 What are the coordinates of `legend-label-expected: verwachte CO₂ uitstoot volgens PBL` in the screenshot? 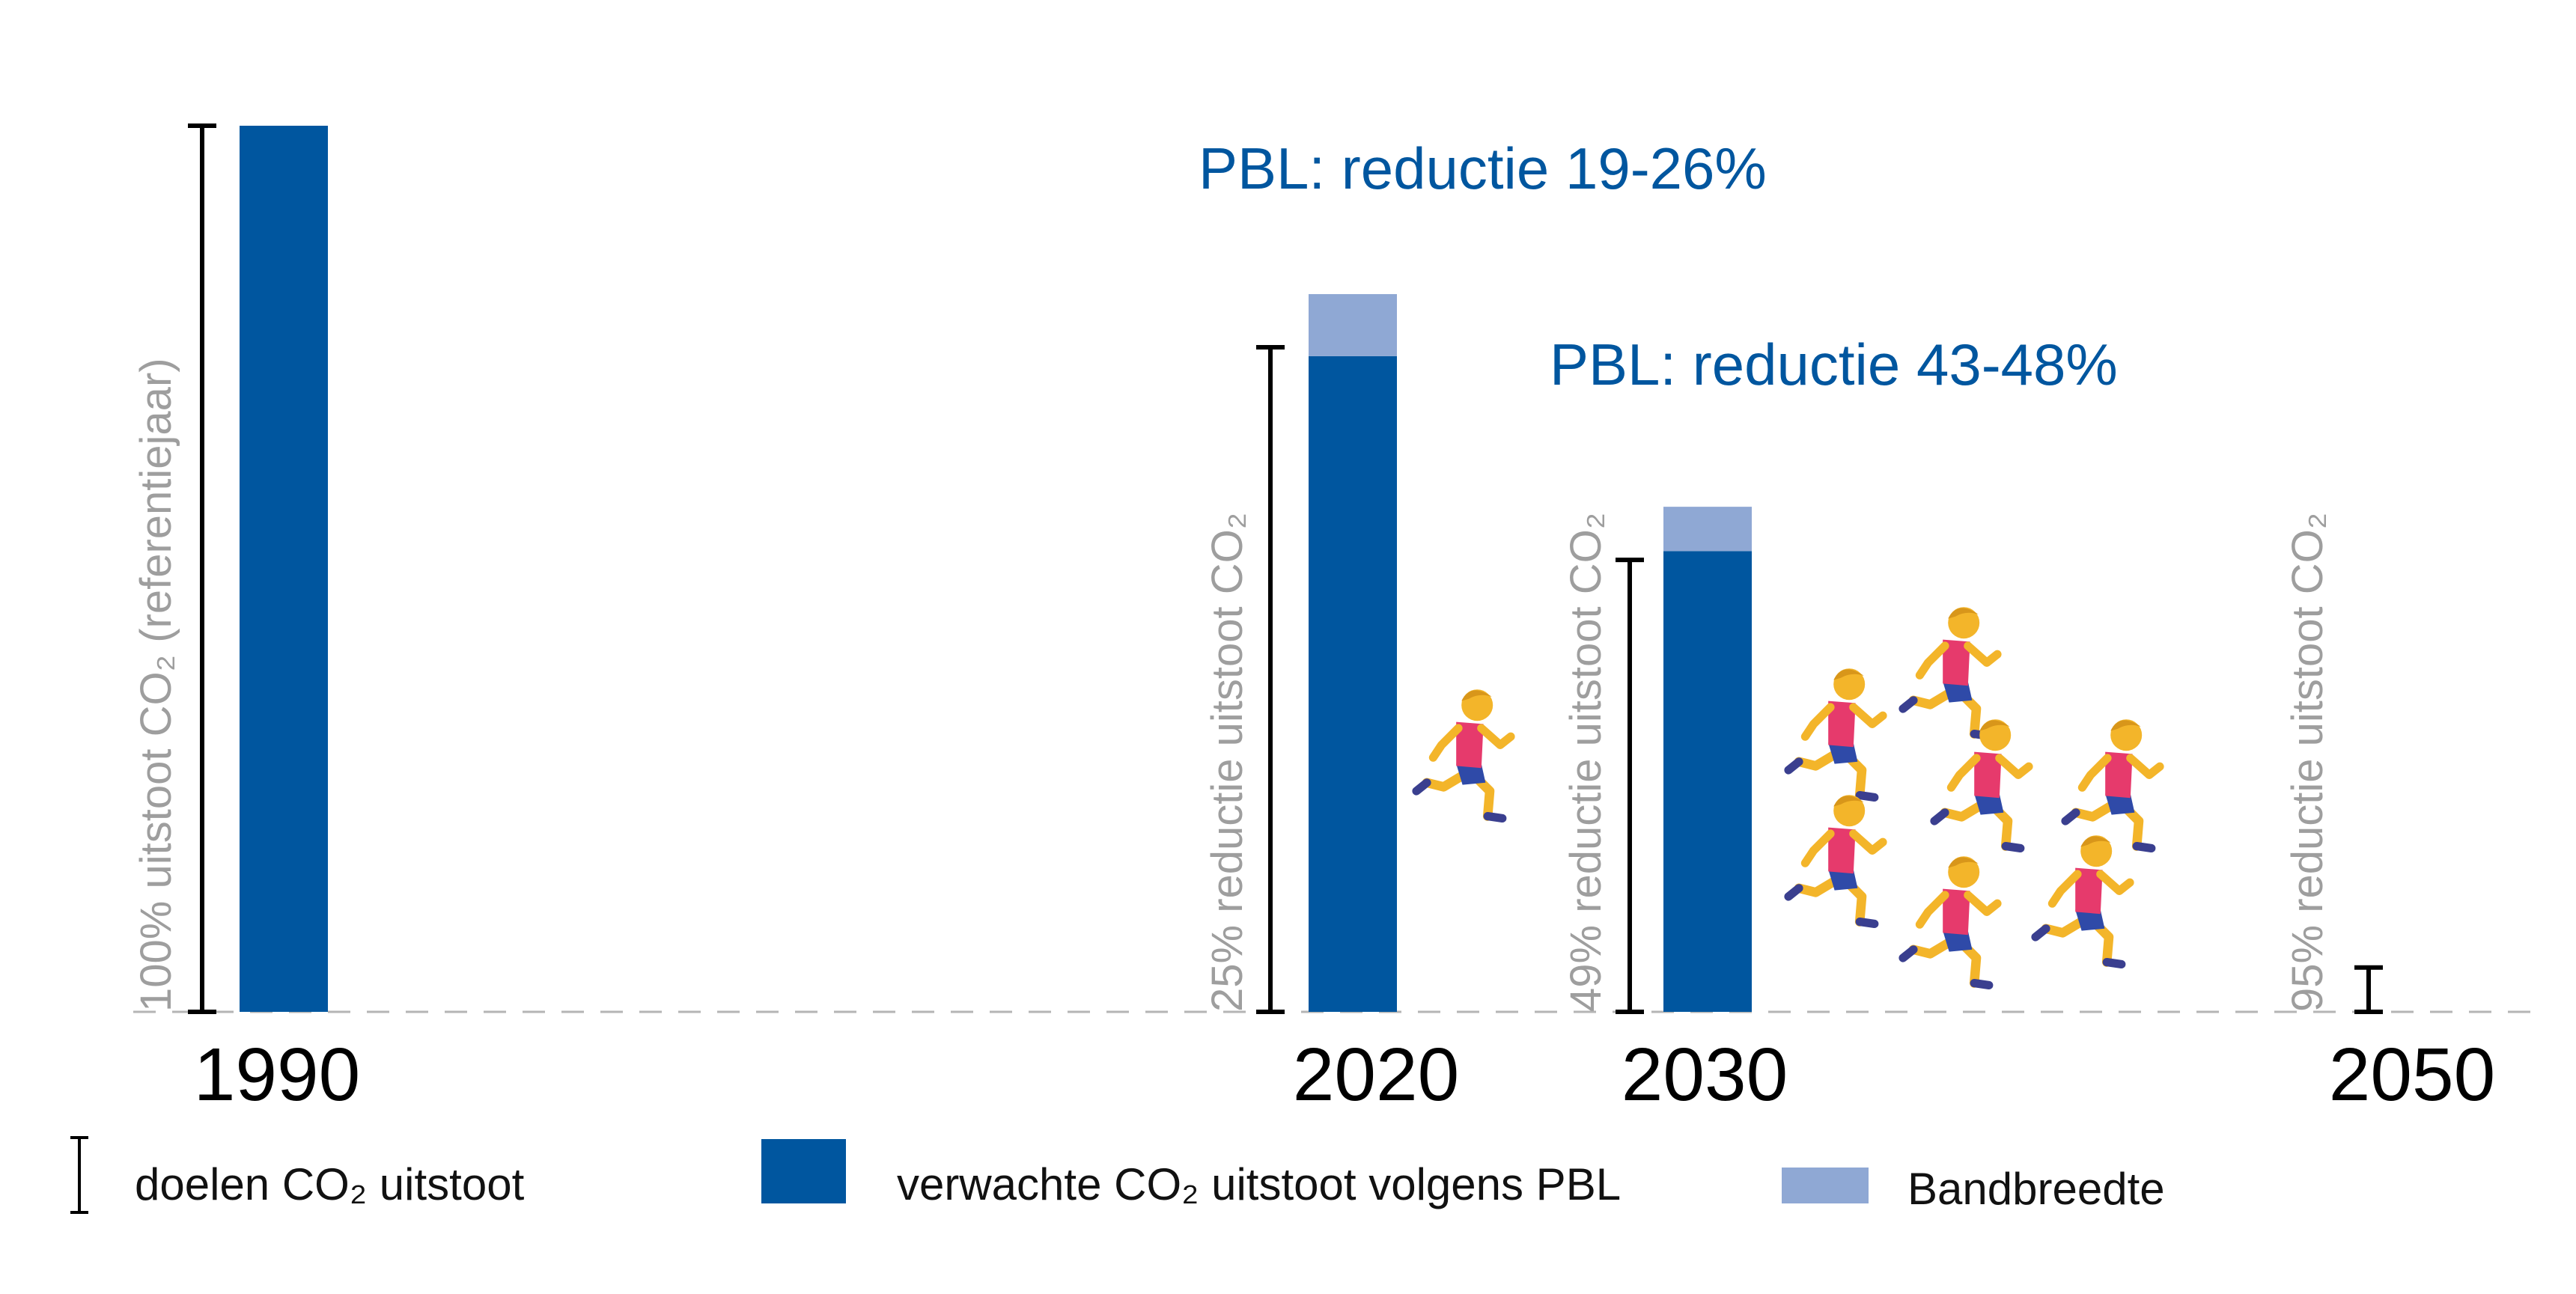 It's located at (1259, 1184).